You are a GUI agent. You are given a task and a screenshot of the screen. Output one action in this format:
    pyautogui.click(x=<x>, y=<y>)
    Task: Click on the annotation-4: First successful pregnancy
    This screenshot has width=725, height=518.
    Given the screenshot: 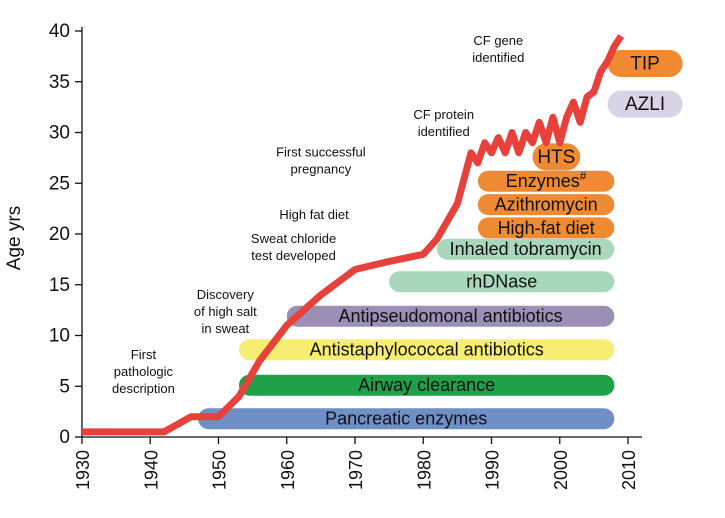 What is the action you would take?
    pyautogui.click(x=321, y=160)
    